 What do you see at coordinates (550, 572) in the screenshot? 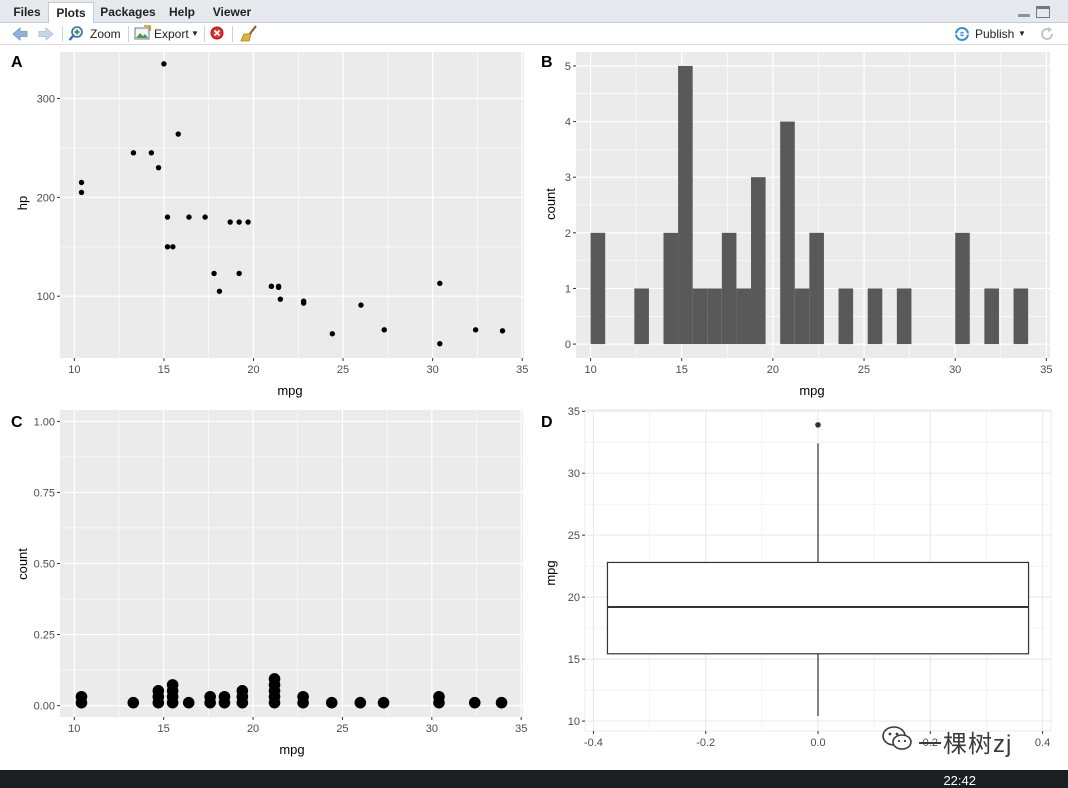
I see `panel-d-ylabel: mpg` at bounding box center [550, 572].